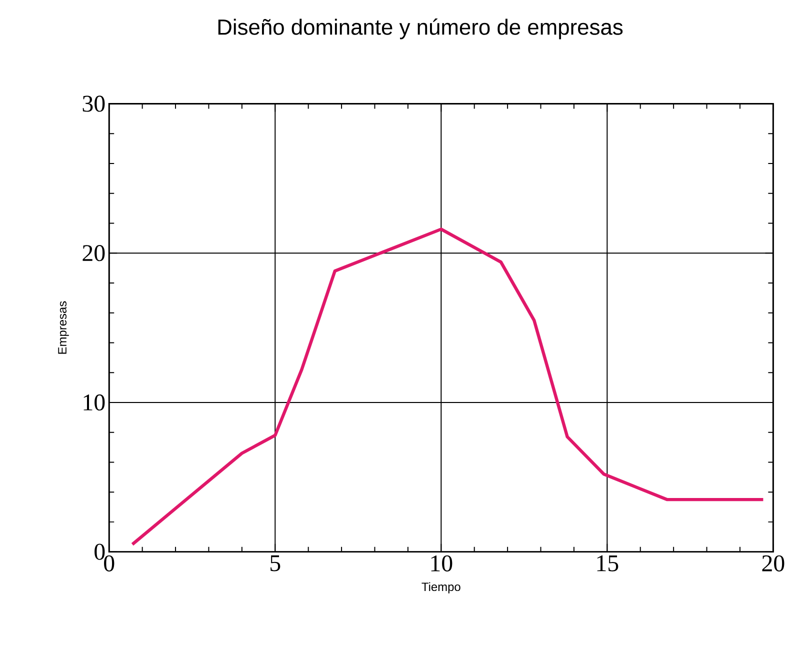  I want to click on x-axis-title: Tiempo, so click(441, 588).